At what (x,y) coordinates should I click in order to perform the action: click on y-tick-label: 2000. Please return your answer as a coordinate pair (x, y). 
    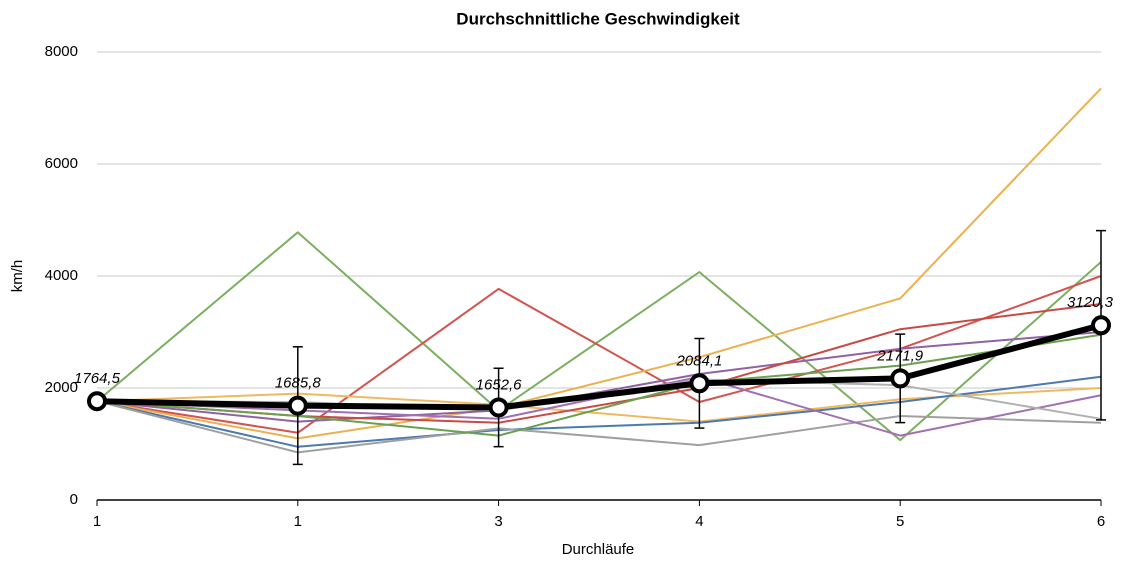
    Looking at the image, I should click on (61, 387).